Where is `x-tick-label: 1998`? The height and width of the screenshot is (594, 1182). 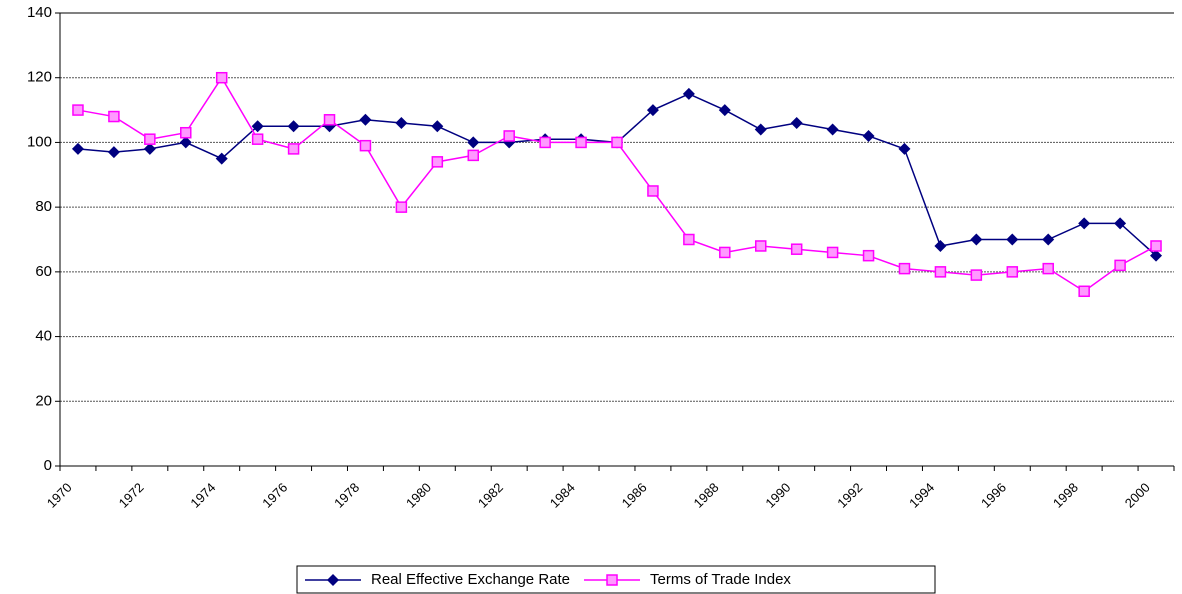 x-tick-label: 1998 is located at coordinates (1065, 495).